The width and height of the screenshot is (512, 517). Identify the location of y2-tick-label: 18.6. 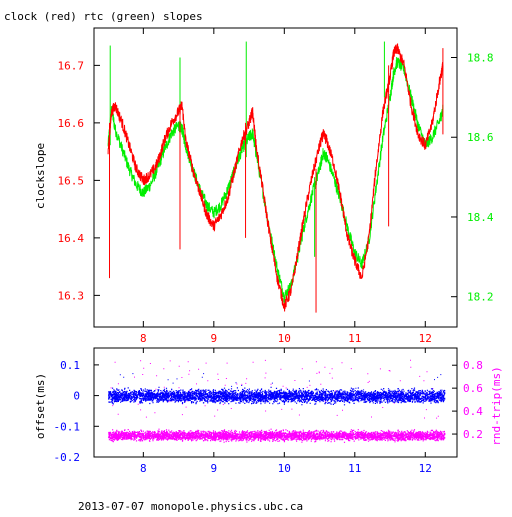
(480, 137).